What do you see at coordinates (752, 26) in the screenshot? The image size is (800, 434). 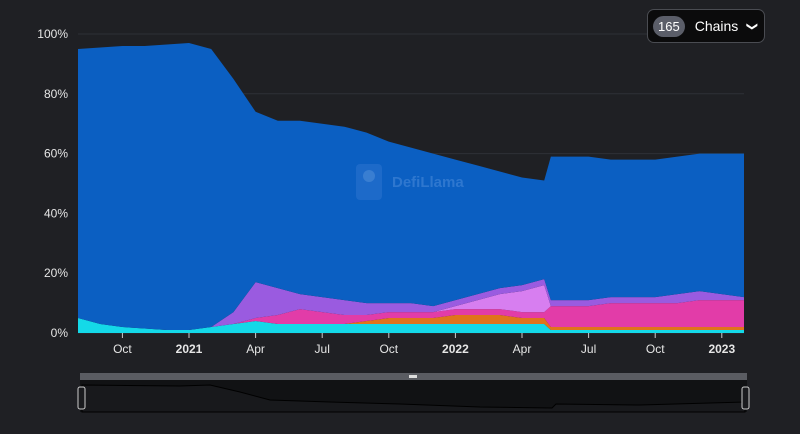 I see `chevron-down-icon: ❯` at bounding box center [752, 26].